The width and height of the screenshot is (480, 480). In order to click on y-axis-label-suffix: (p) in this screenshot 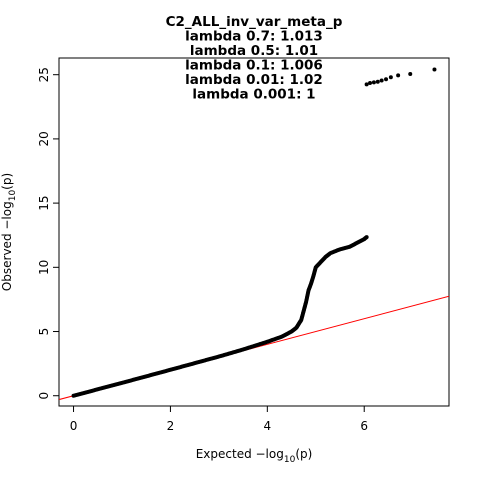, I will do `click(7, 181)`.